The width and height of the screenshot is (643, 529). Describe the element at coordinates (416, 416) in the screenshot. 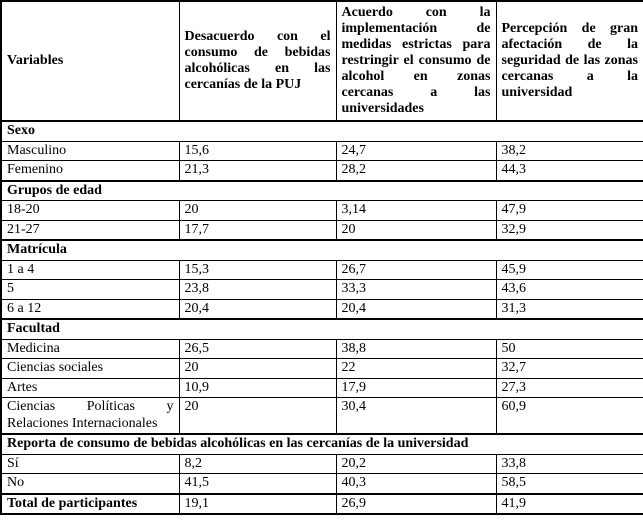

I see `cell-value: 30,4` at that location.